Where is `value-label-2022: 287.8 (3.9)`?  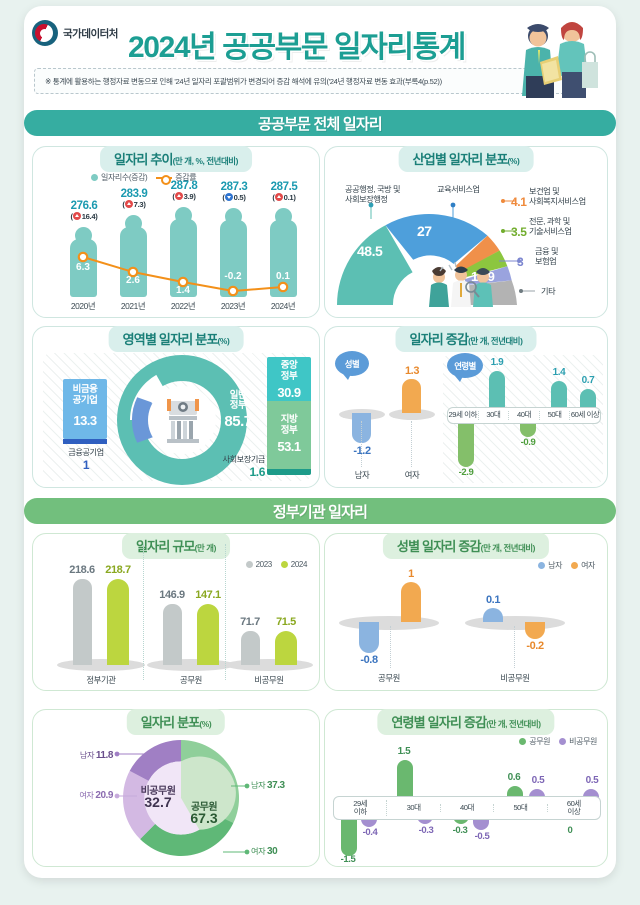
value-label-2022: 287.8 (3.9) is located at coordinates (184, 190).